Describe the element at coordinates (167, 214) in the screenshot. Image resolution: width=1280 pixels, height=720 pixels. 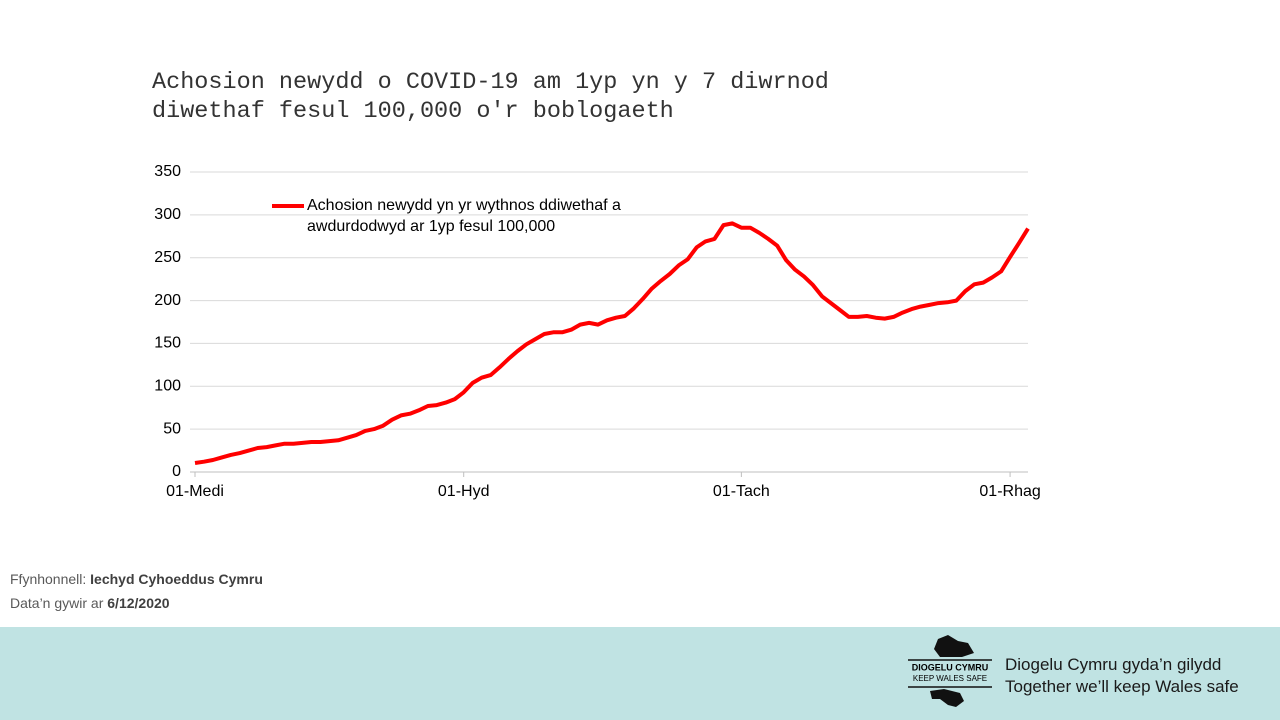
I see `y-tick-label: 300` at that location.